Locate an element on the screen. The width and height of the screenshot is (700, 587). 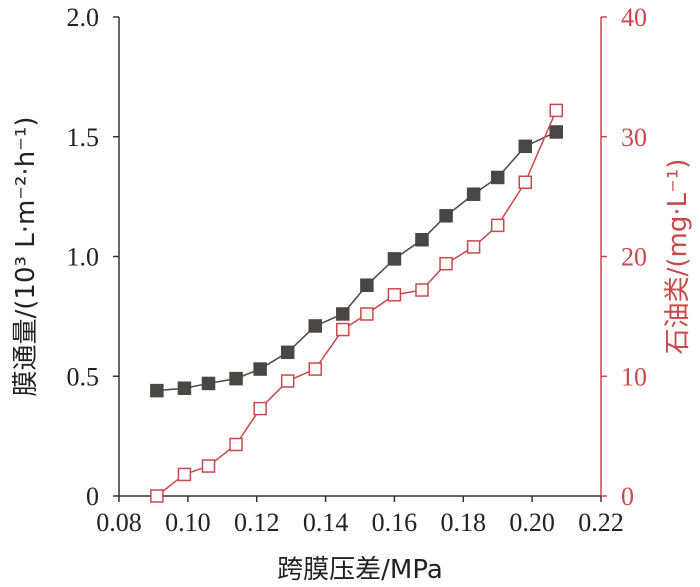
x-tick-label: 0.08 is located at coordinates (119, 522).